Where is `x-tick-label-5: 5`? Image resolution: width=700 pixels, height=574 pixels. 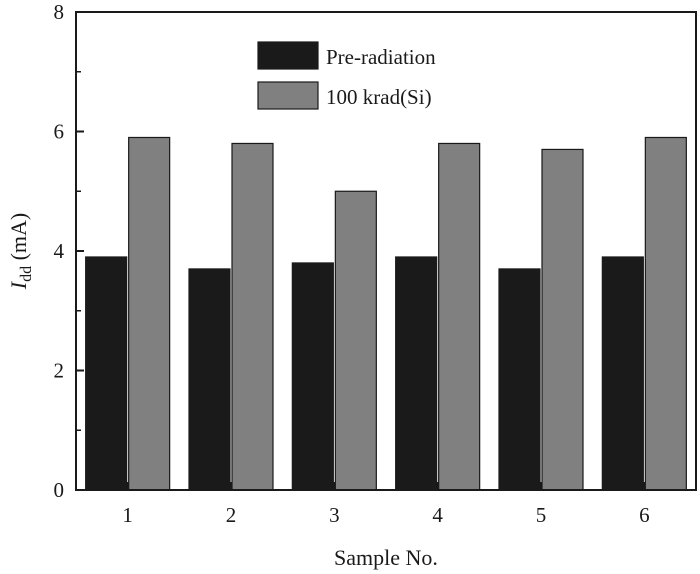 x-tick-label-5: 5 is located at coordinates (541, 515).